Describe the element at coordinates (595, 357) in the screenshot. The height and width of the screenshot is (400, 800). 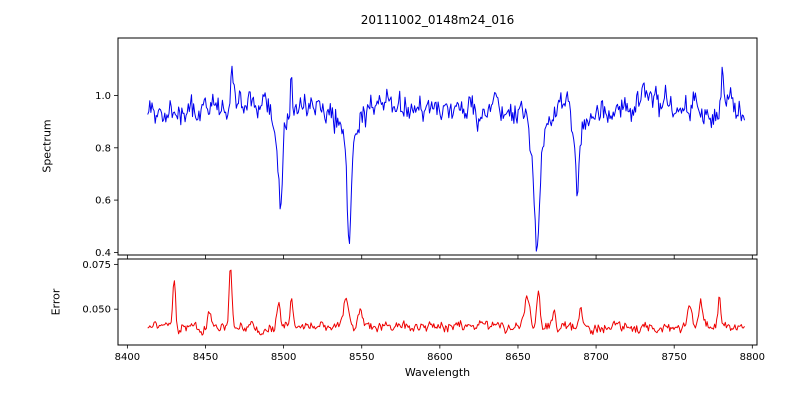
I see `x-tick-label: 8700` at that location.